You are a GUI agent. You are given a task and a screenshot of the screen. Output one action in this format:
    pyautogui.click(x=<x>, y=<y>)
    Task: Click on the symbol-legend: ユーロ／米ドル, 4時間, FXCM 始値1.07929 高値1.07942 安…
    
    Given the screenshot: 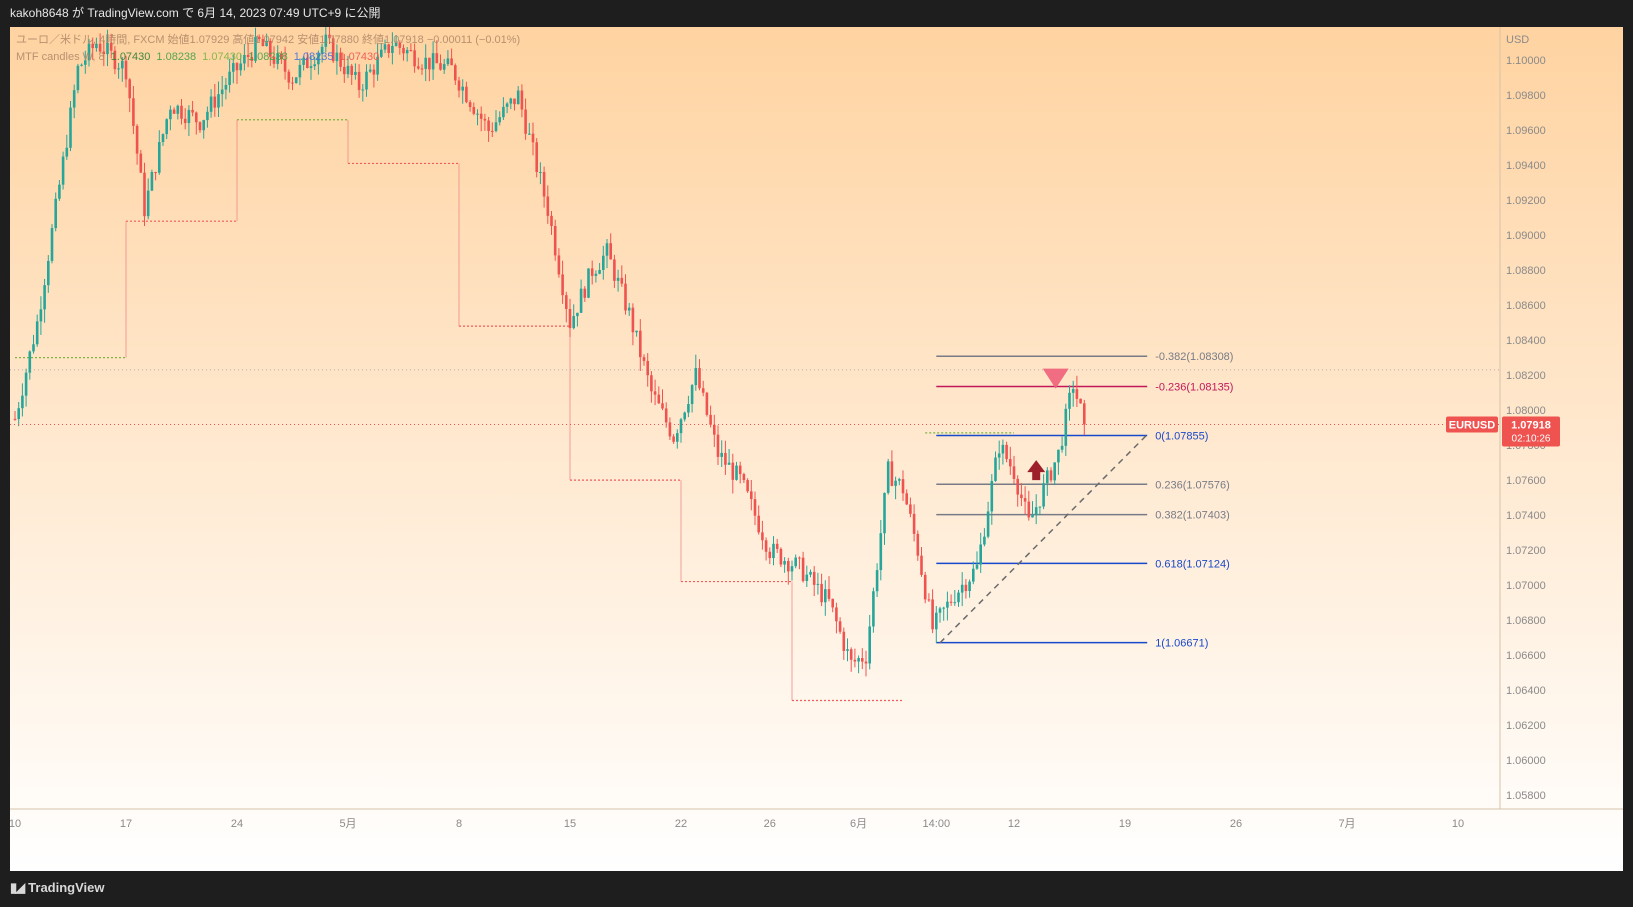 What is the action you would take?
    pyautogui.click(x=268, y=39)
    